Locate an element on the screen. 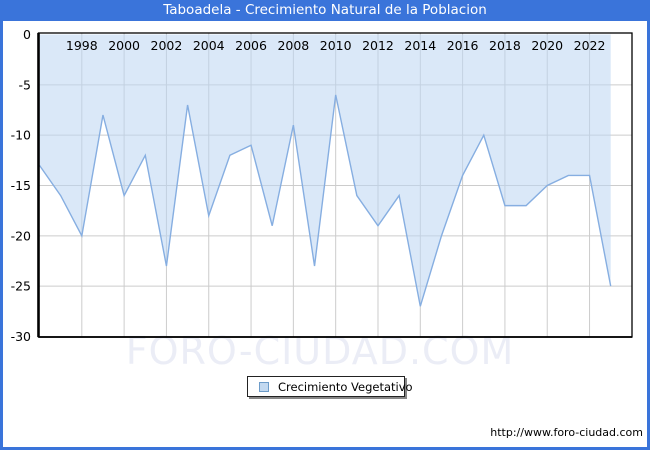  x-tick-label: 2000 is located at coordinates (124, 45).